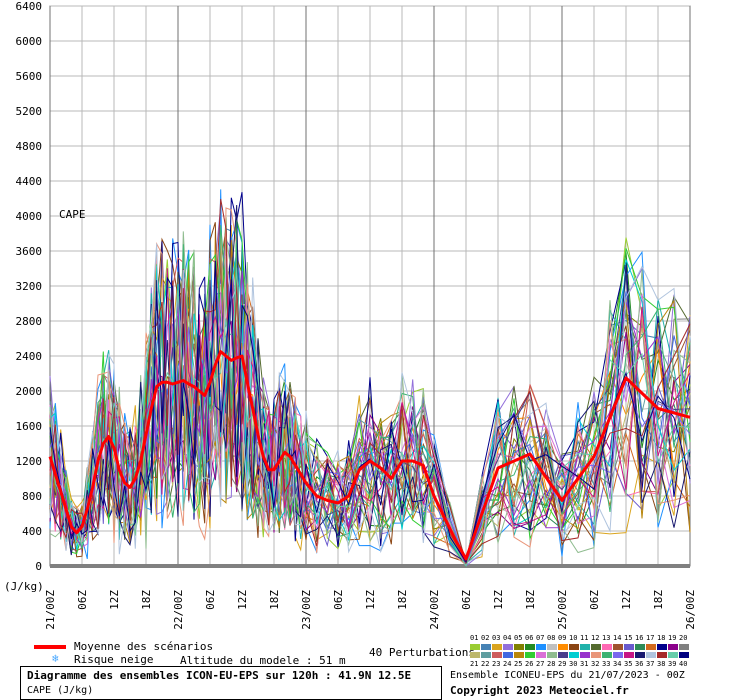 This screenshot has width=740, height=700. Describe the element at coordinates (672, 664) in the screenshot. I see `palette-number: 39` at that location.